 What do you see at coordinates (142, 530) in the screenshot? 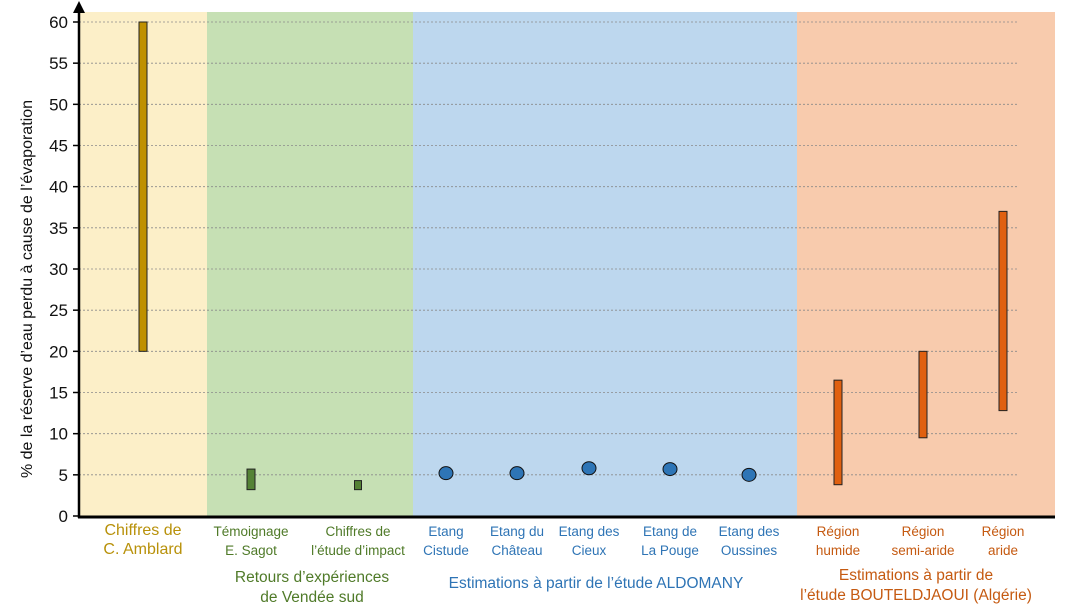
I see `category-label-0-0: Chiffres de` at bounding box center [142, 530].